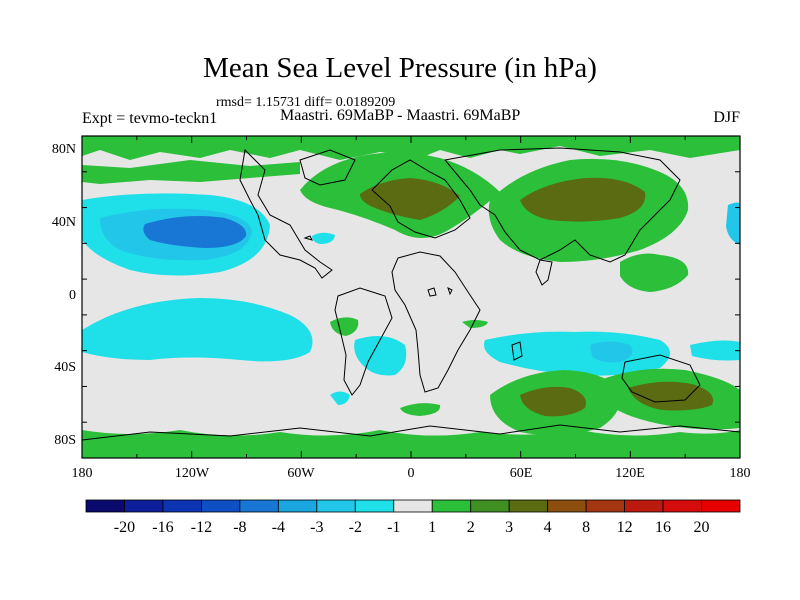 The width and height of the screenshot is (800, 600). I want to click on indian-ocean-negative-region, so click(577, 353).